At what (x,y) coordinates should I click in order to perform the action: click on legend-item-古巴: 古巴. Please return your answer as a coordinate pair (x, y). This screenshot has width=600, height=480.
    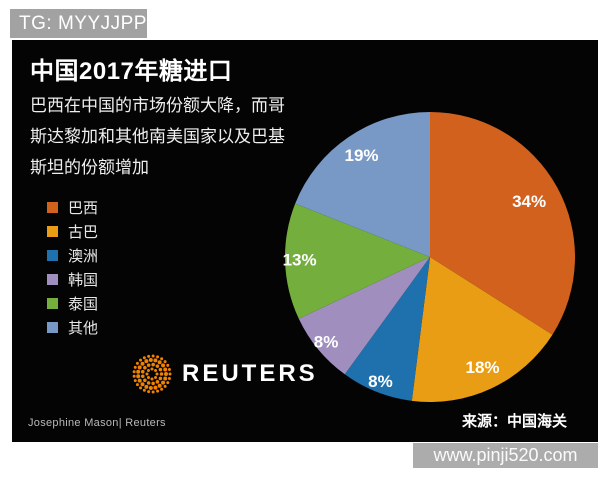
    Looking at the image, I should click on (72, 231).